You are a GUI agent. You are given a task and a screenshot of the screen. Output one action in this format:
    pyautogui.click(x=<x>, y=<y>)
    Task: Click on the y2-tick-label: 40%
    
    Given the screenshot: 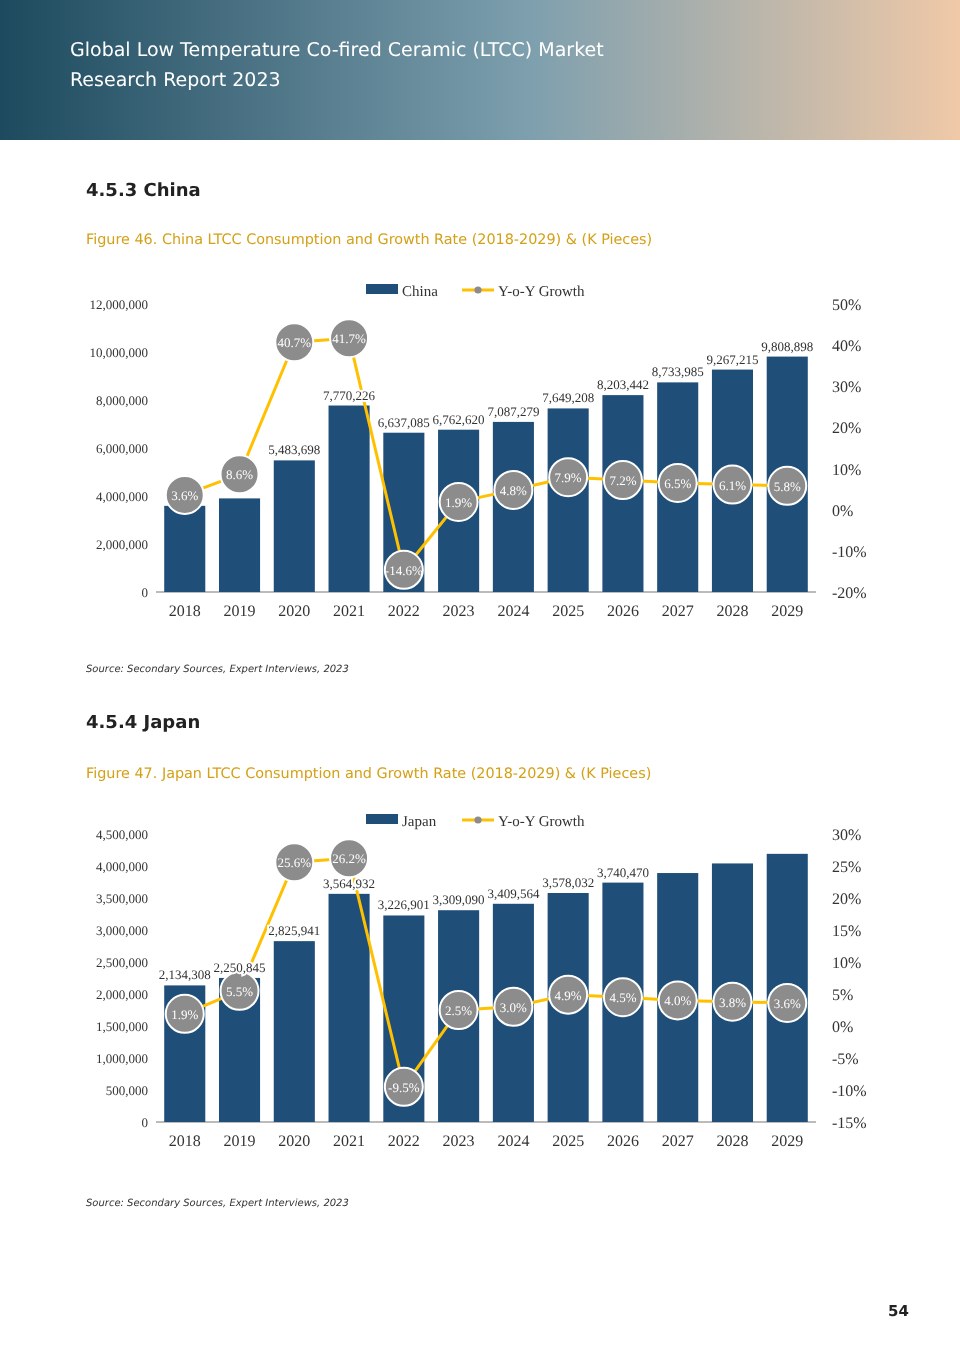 What is the action you would take?
    pyautogui.click(x=847, y=346)
    